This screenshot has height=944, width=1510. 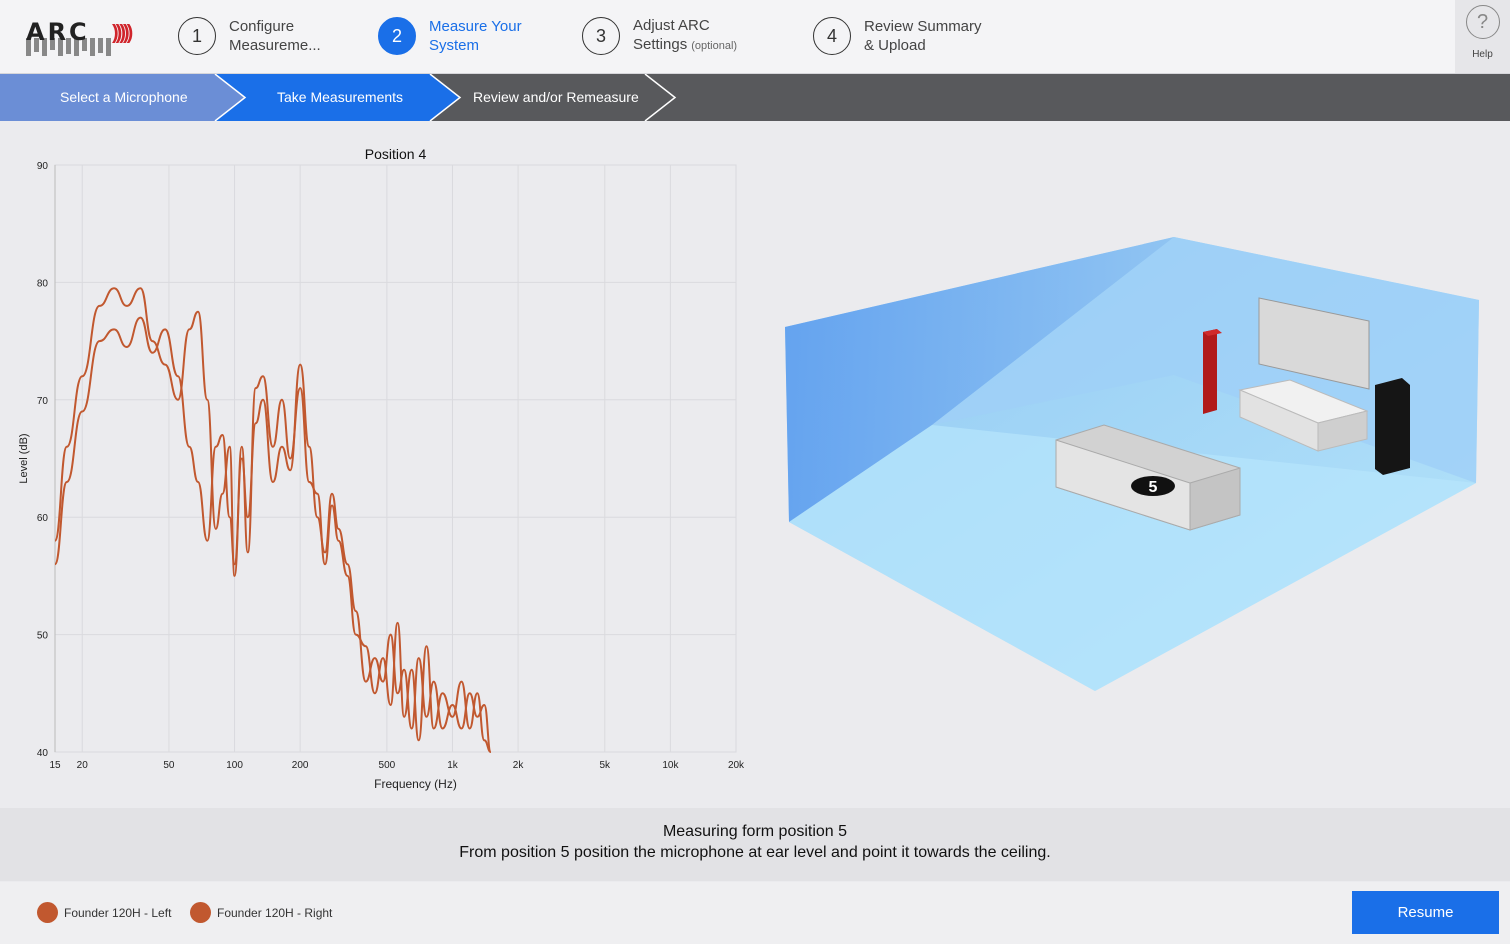 I want to click on help-button: ? Help, so click(x=1482, y=36).